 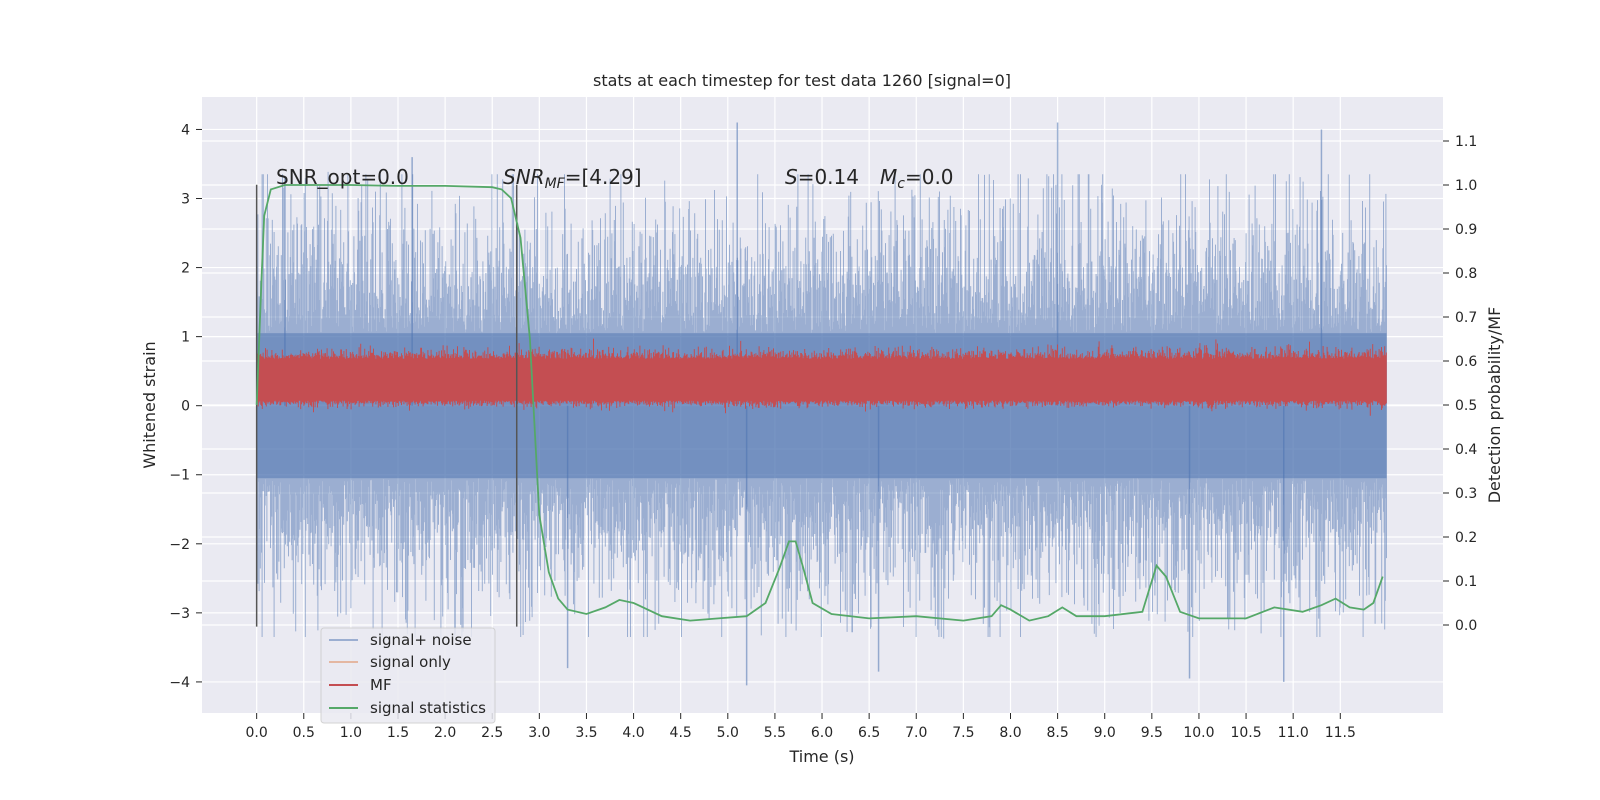 What do you see at coordinates (179, 614) in the screenshot?
I see `y-tick-label: −3` at bounding box center [179, 614].